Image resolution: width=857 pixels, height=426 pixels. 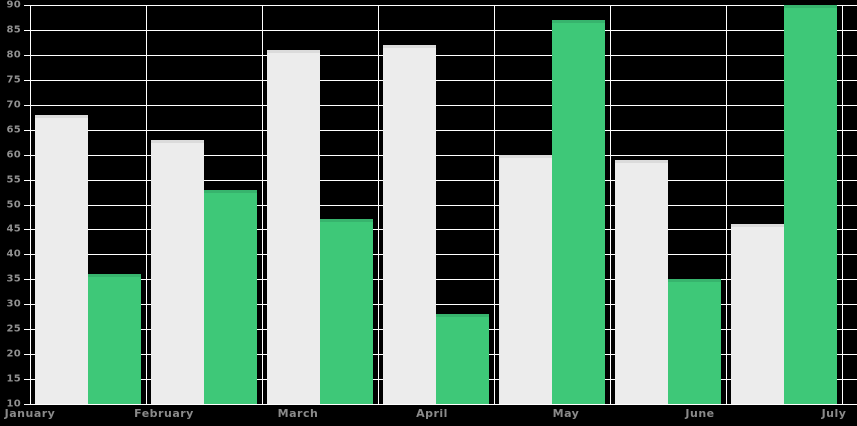 I want to click on bar-green-series-june, so click(x=694, y=341).